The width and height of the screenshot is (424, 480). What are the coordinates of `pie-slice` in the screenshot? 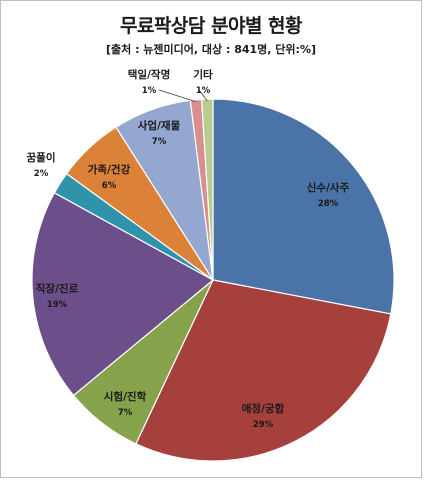 It's located at (207, 189).